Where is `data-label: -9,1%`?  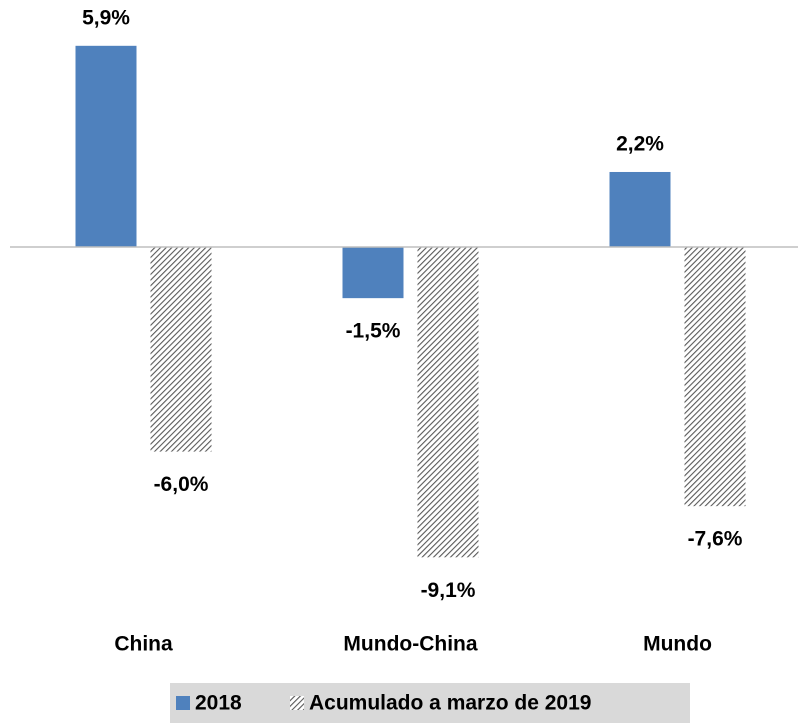 data-label: -9,1% is located at coordinates (448, 590).